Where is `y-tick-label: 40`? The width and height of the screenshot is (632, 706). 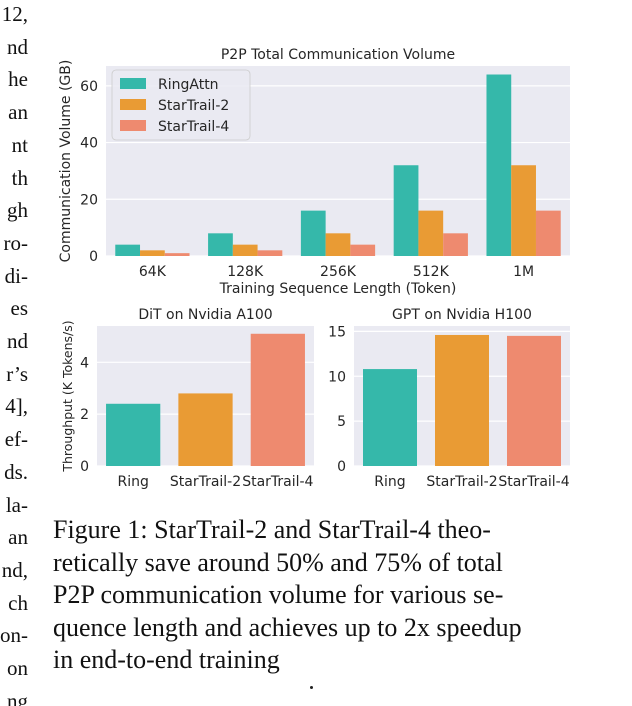 y-tick-label: 40 is located at coordinates (89, 144).